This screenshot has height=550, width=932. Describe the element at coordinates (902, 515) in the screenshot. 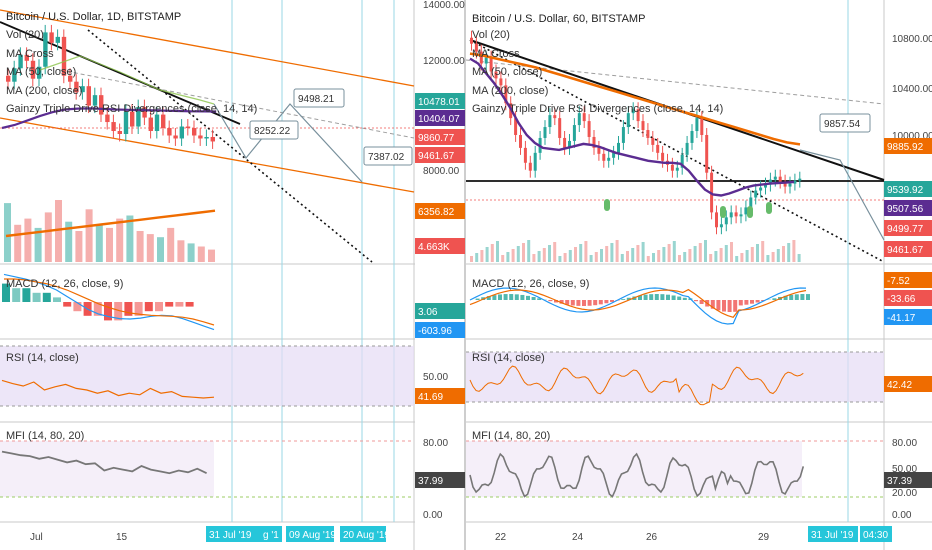

I see `mfi-tick: 0.00` at that location.